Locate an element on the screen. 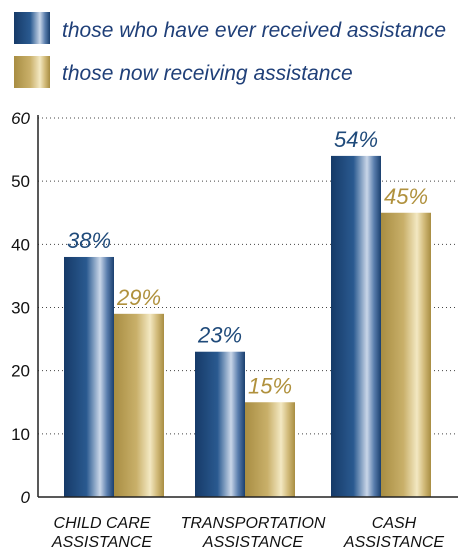 This screenshot has width=458, height=550. data-label: 23% is located at coordinates (219, 335).